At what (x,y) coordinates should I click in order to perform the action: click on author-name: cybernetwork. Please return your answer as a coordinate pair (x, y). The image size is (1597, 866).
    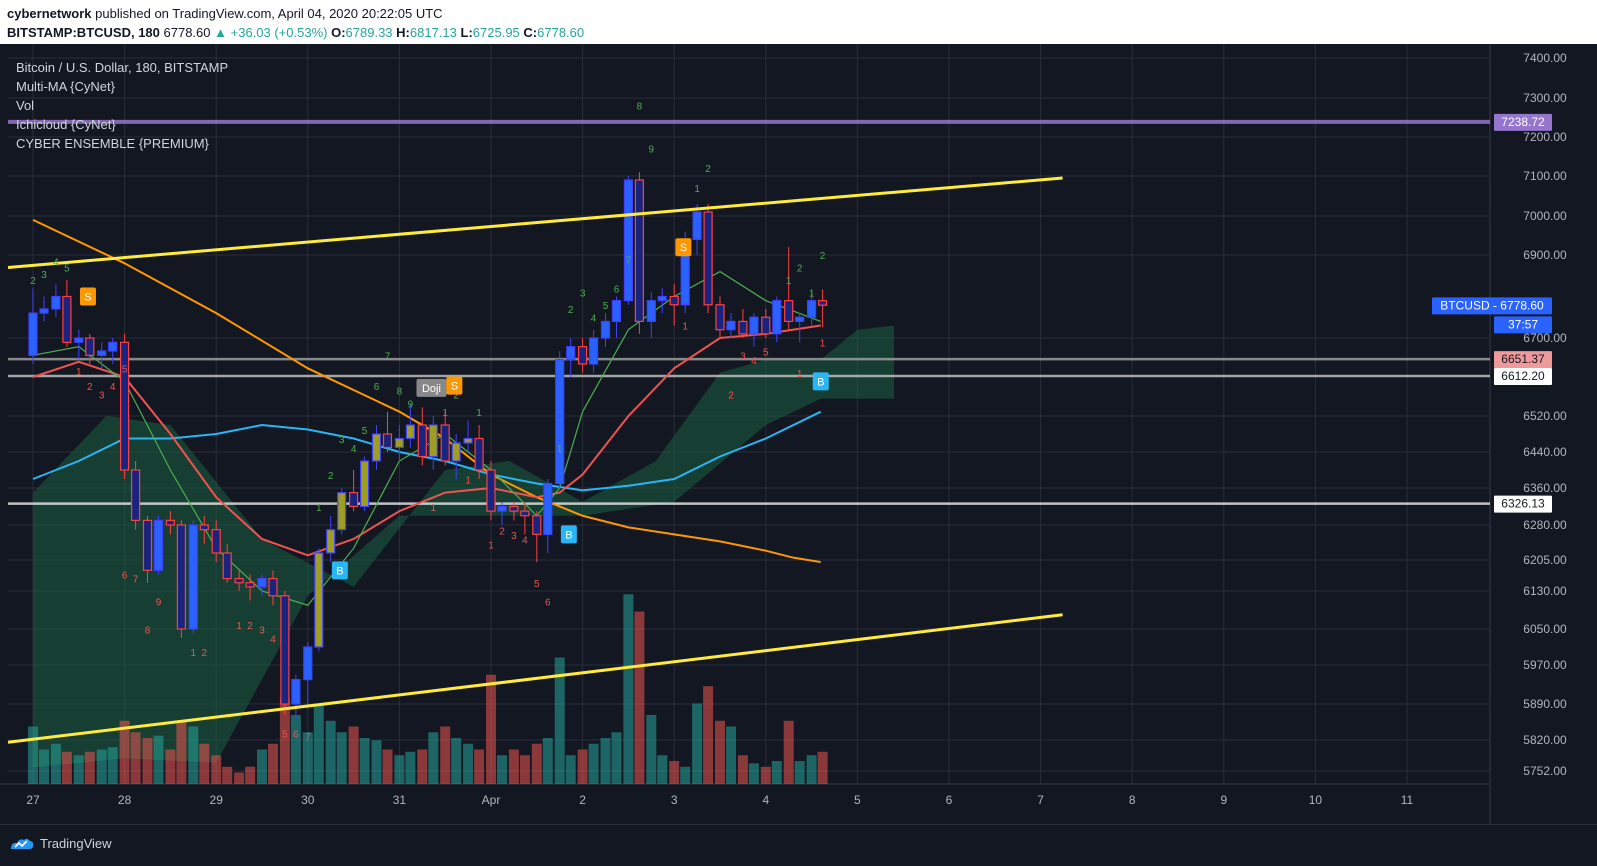
    Looking at the image, I should click on (49, 13).